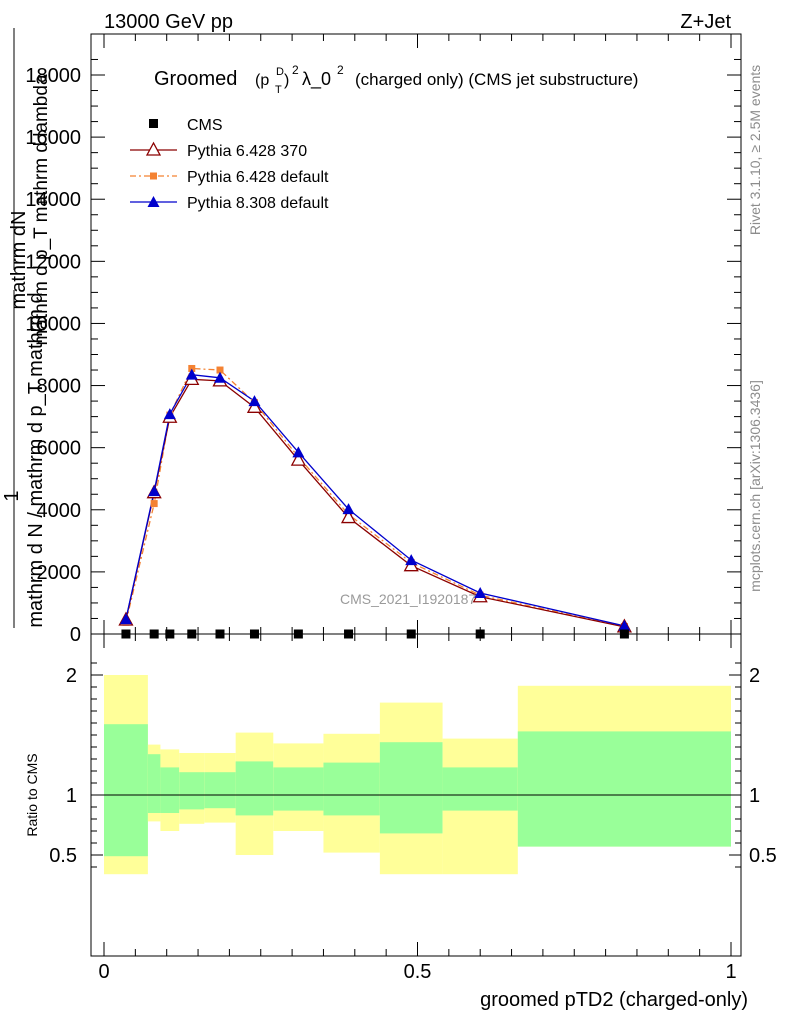 The image size is (786, 1024). I want to click on legend-marker-py6-default, so click(153, 176).